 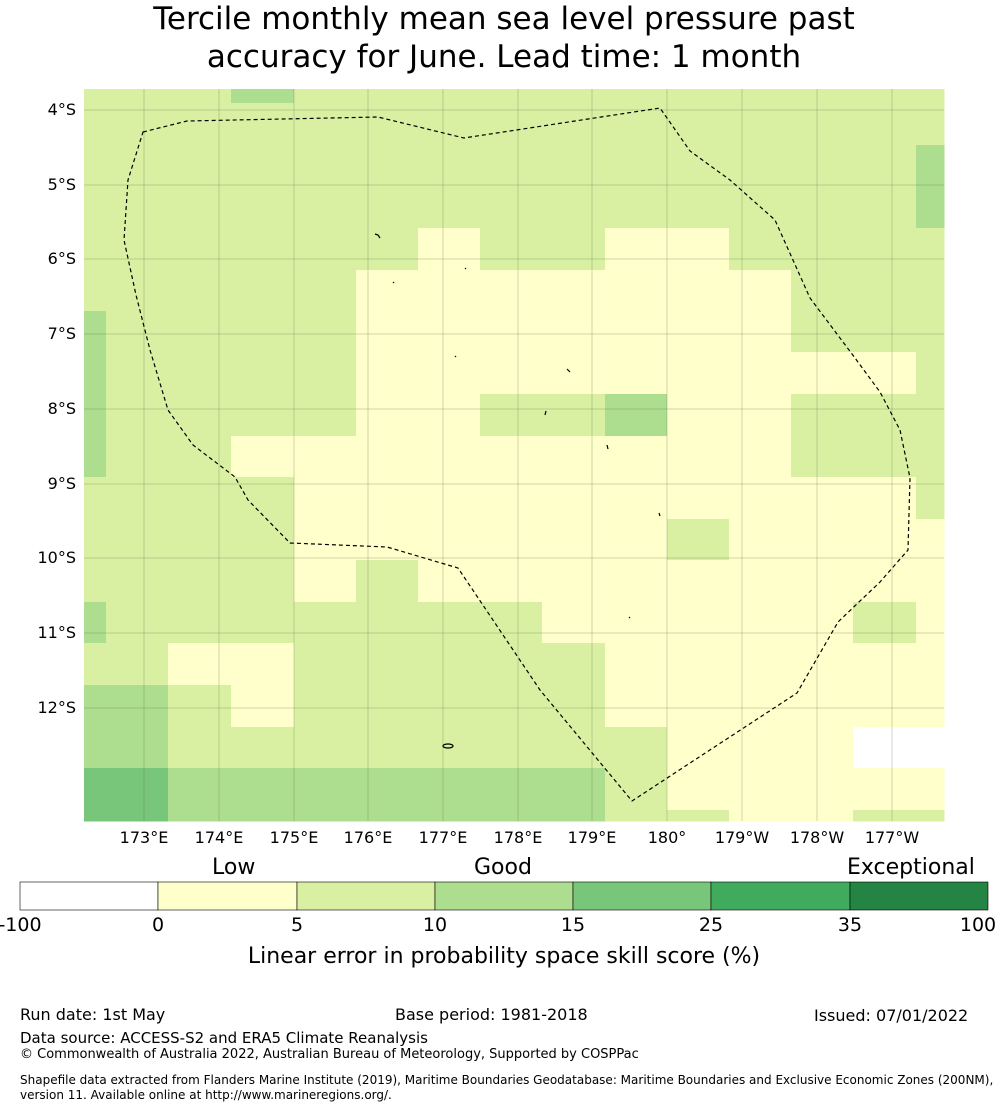 What do you see at coordinates (517, 491) in the screenshot?
I see `islands` at bounding box center [517, 491].